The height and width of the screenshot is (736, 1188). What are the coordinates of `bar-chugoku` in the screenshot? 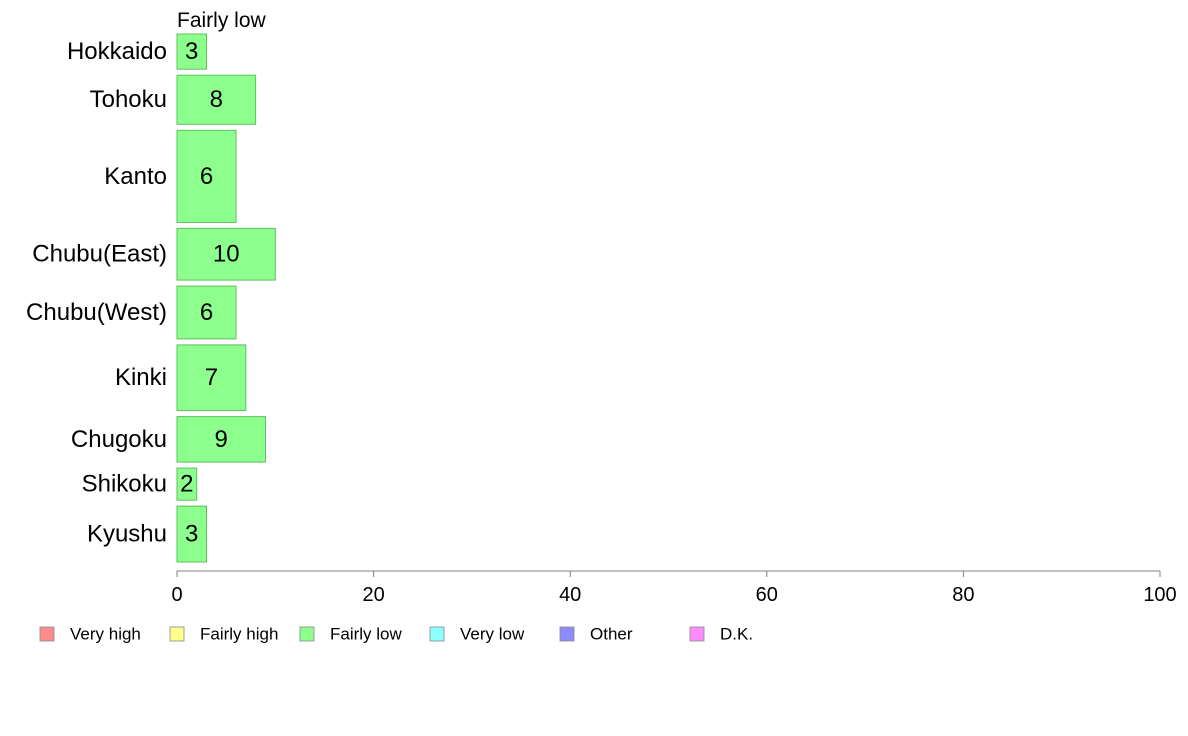 It's located at (221, 439).